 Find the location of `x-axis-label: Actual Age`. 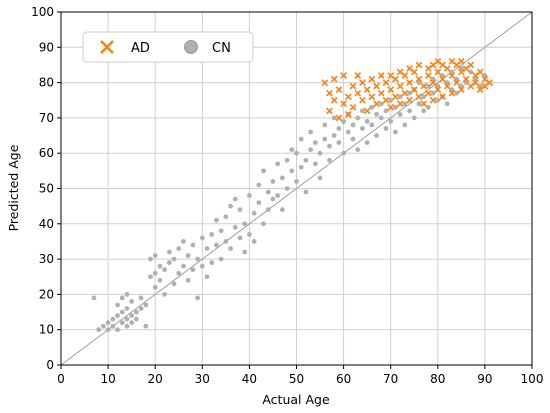

x-axis-label: Actual Age is located at coordinates (296, 399).